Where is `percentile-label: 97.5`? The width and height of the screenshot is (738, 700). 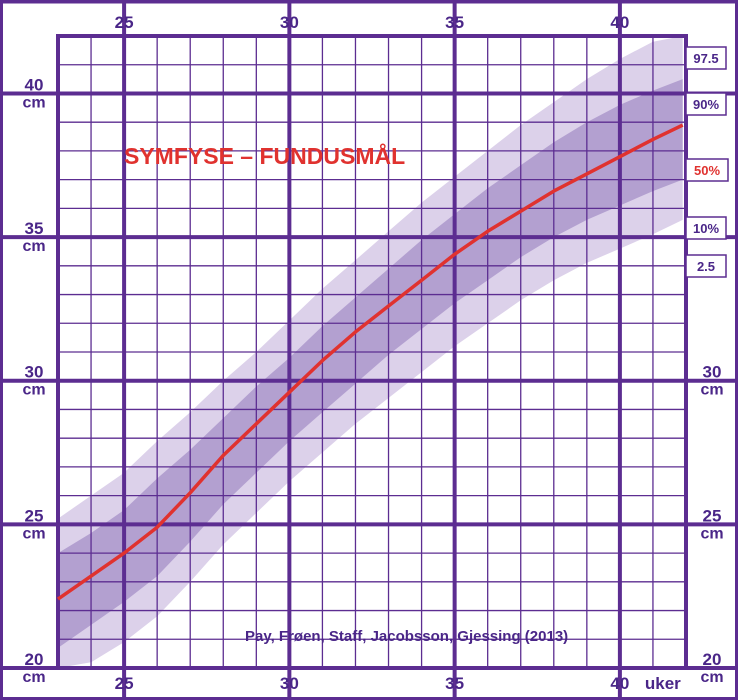 percentile-label: 97.5 is located at coordinates (705, 58).